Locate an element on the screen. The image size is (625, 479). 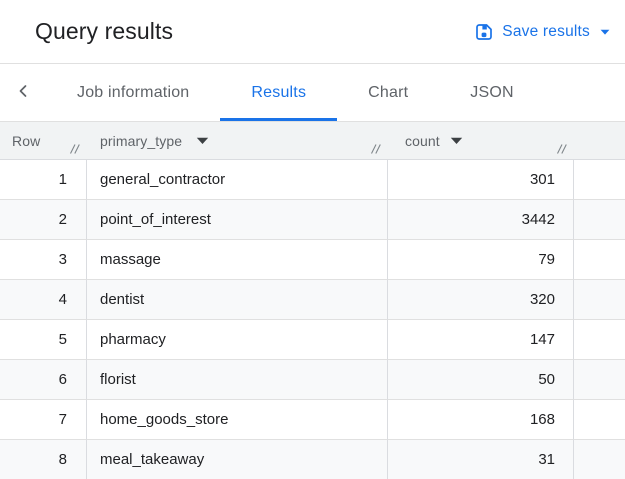
table-row: 8 meal_takeaway 31 is located at coordinates (312, 459).